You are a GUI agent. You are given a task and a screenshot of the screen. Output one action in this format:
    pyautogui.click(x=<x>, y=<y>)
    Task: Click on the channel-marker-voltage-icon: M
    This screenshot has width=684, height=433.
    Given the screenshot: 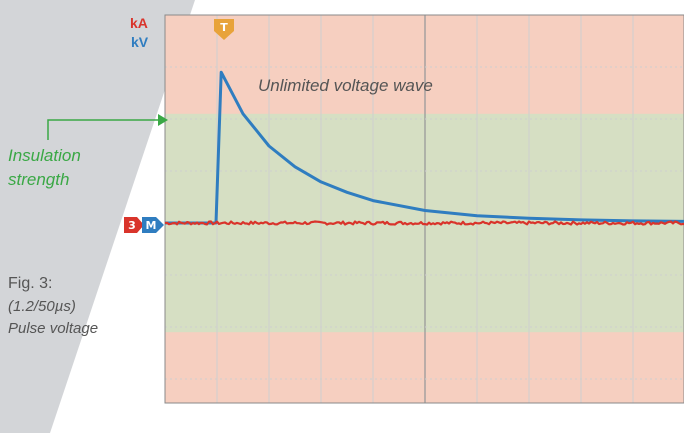 What is the action you would take?
    pyautogui.click(x=153, y=225)
    